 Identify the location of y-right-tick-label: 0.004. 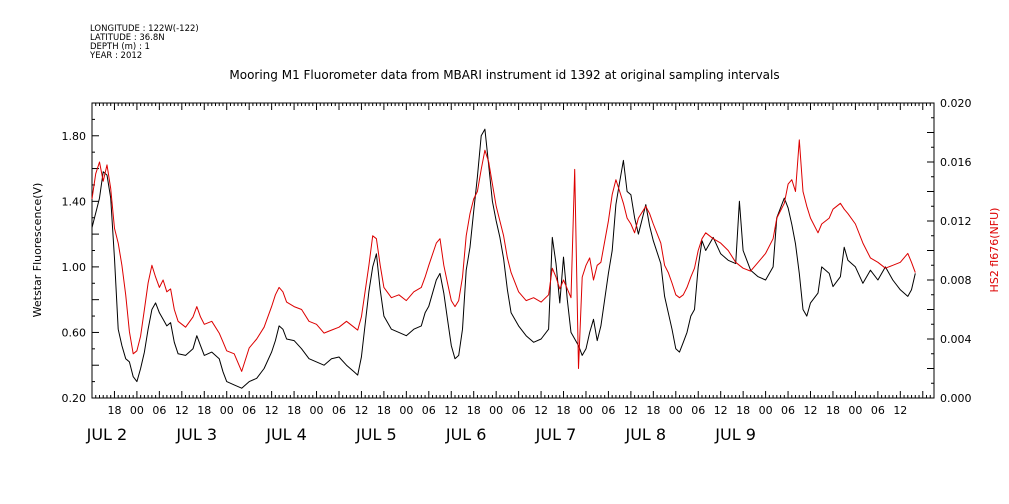
(956, 339).